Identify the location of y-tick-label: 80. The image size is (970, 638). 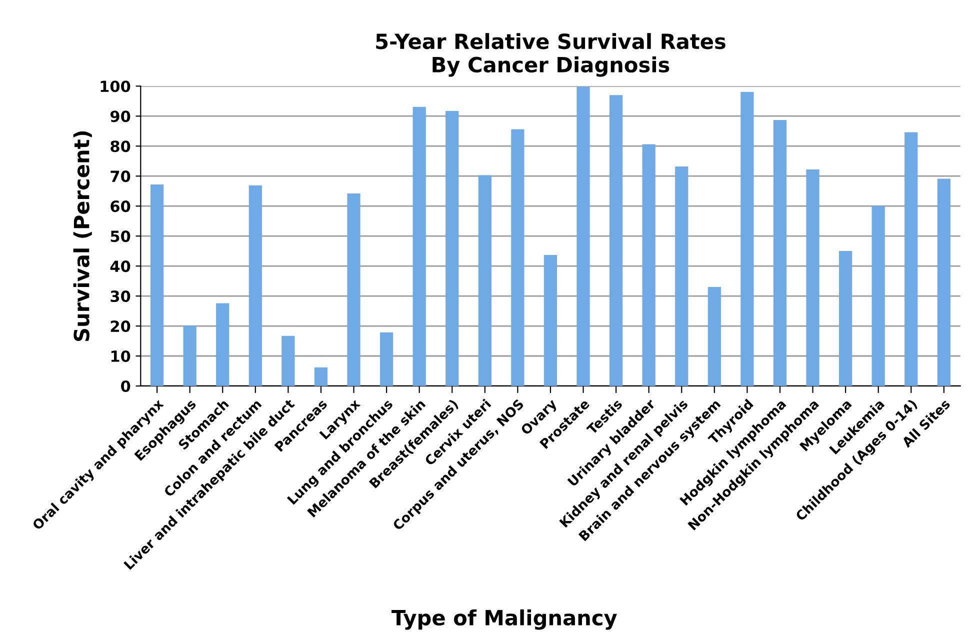
(120, 146).